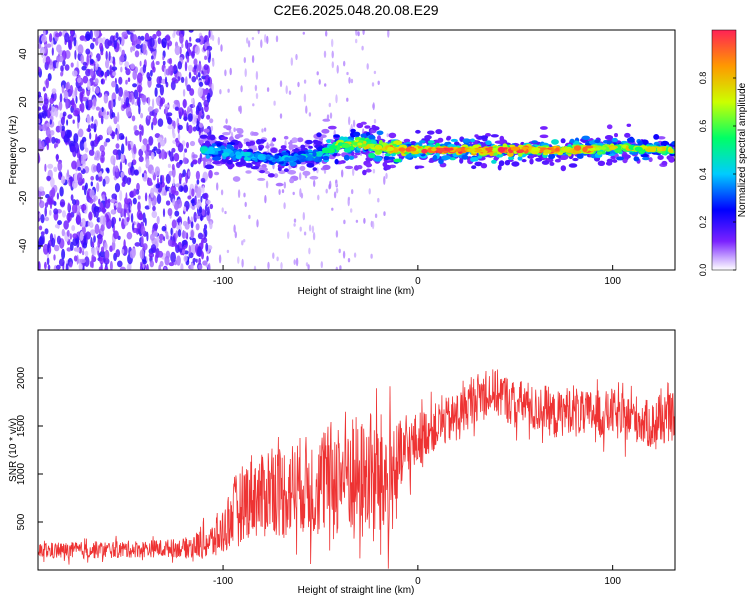 The height and width of the screenshot is (600, 750). What do you see at coordinates (23, 102) in the screenshot?
I see `spectrogram-y-tick-label: 20` at bounding box center [23, 102].